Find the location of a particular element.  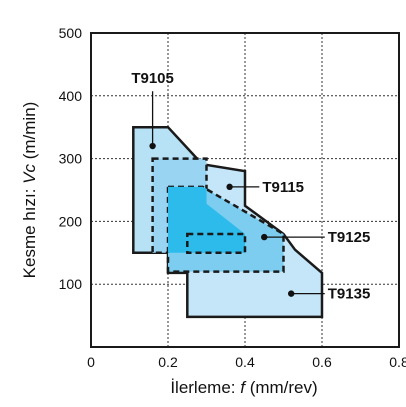

x-tick-label: 0.4 is located at coordinates (245, 362).